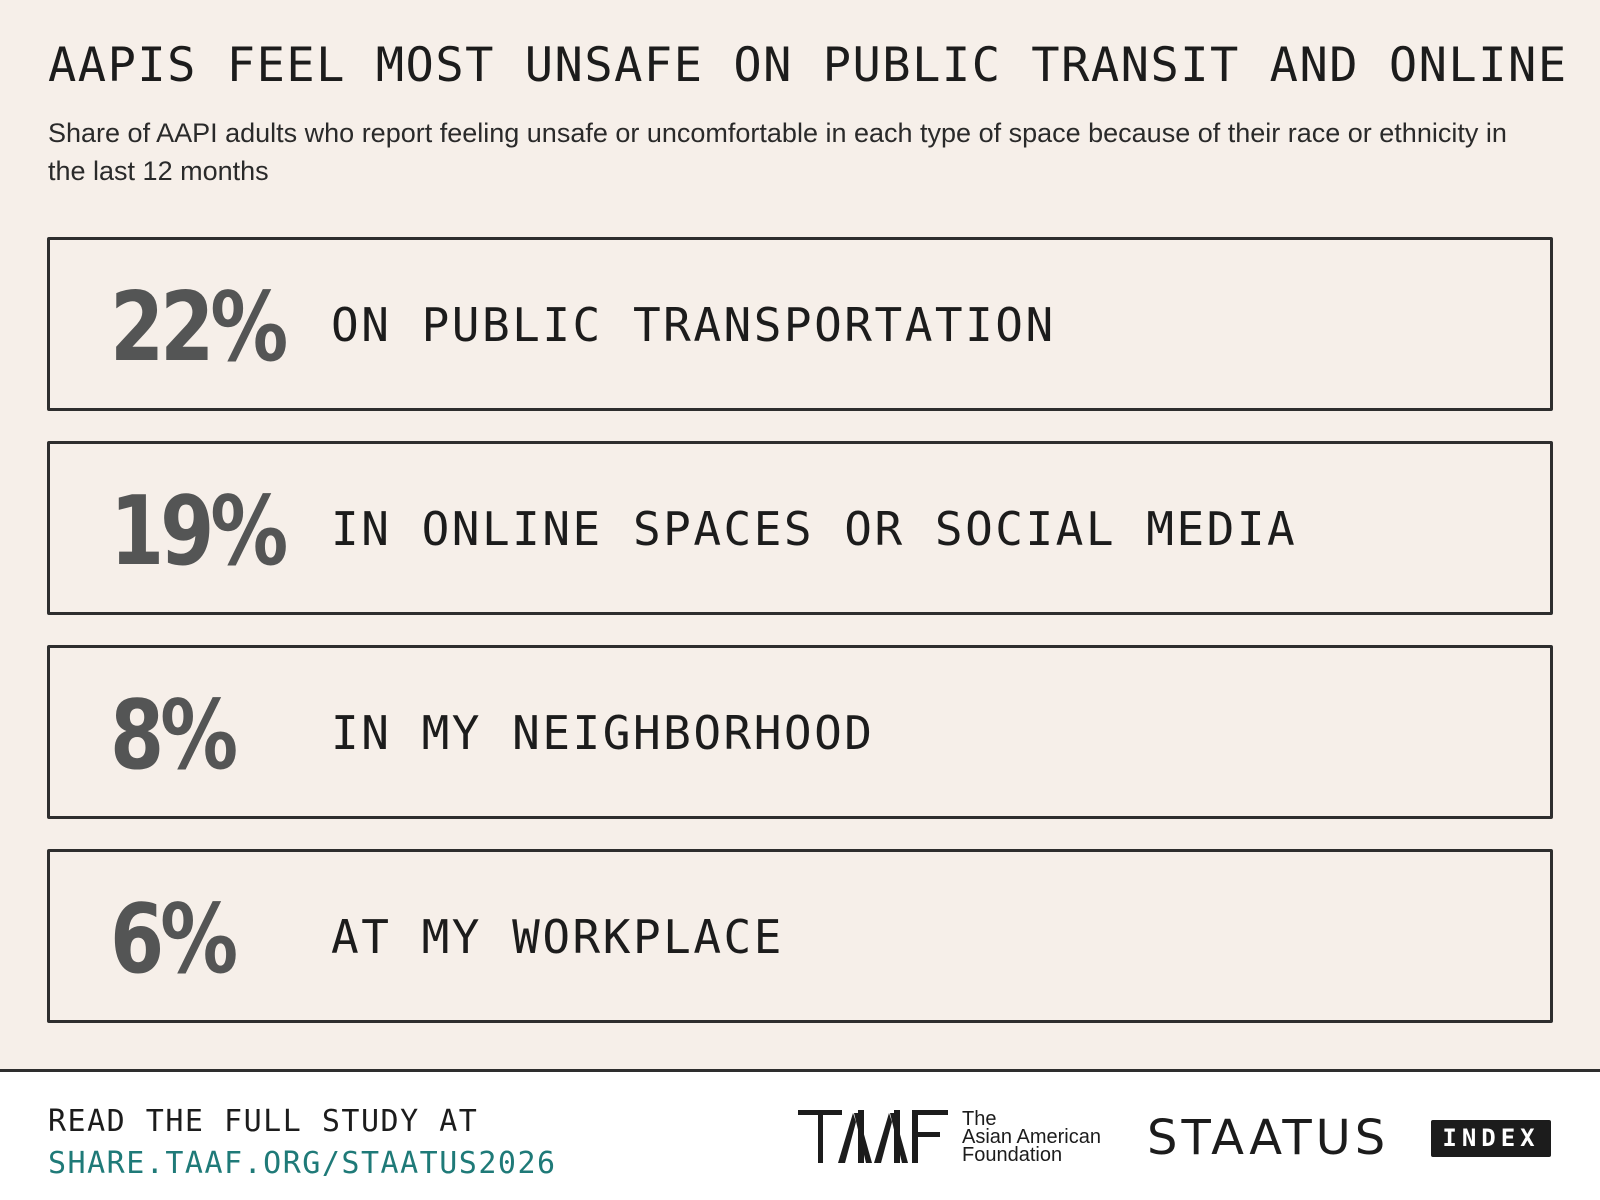 The width and height of the screenshot is (1600, 1200). Describe the element at coordinates (1491, 1138) in the screenshot. I see `index-badge: INDEX` at that location.